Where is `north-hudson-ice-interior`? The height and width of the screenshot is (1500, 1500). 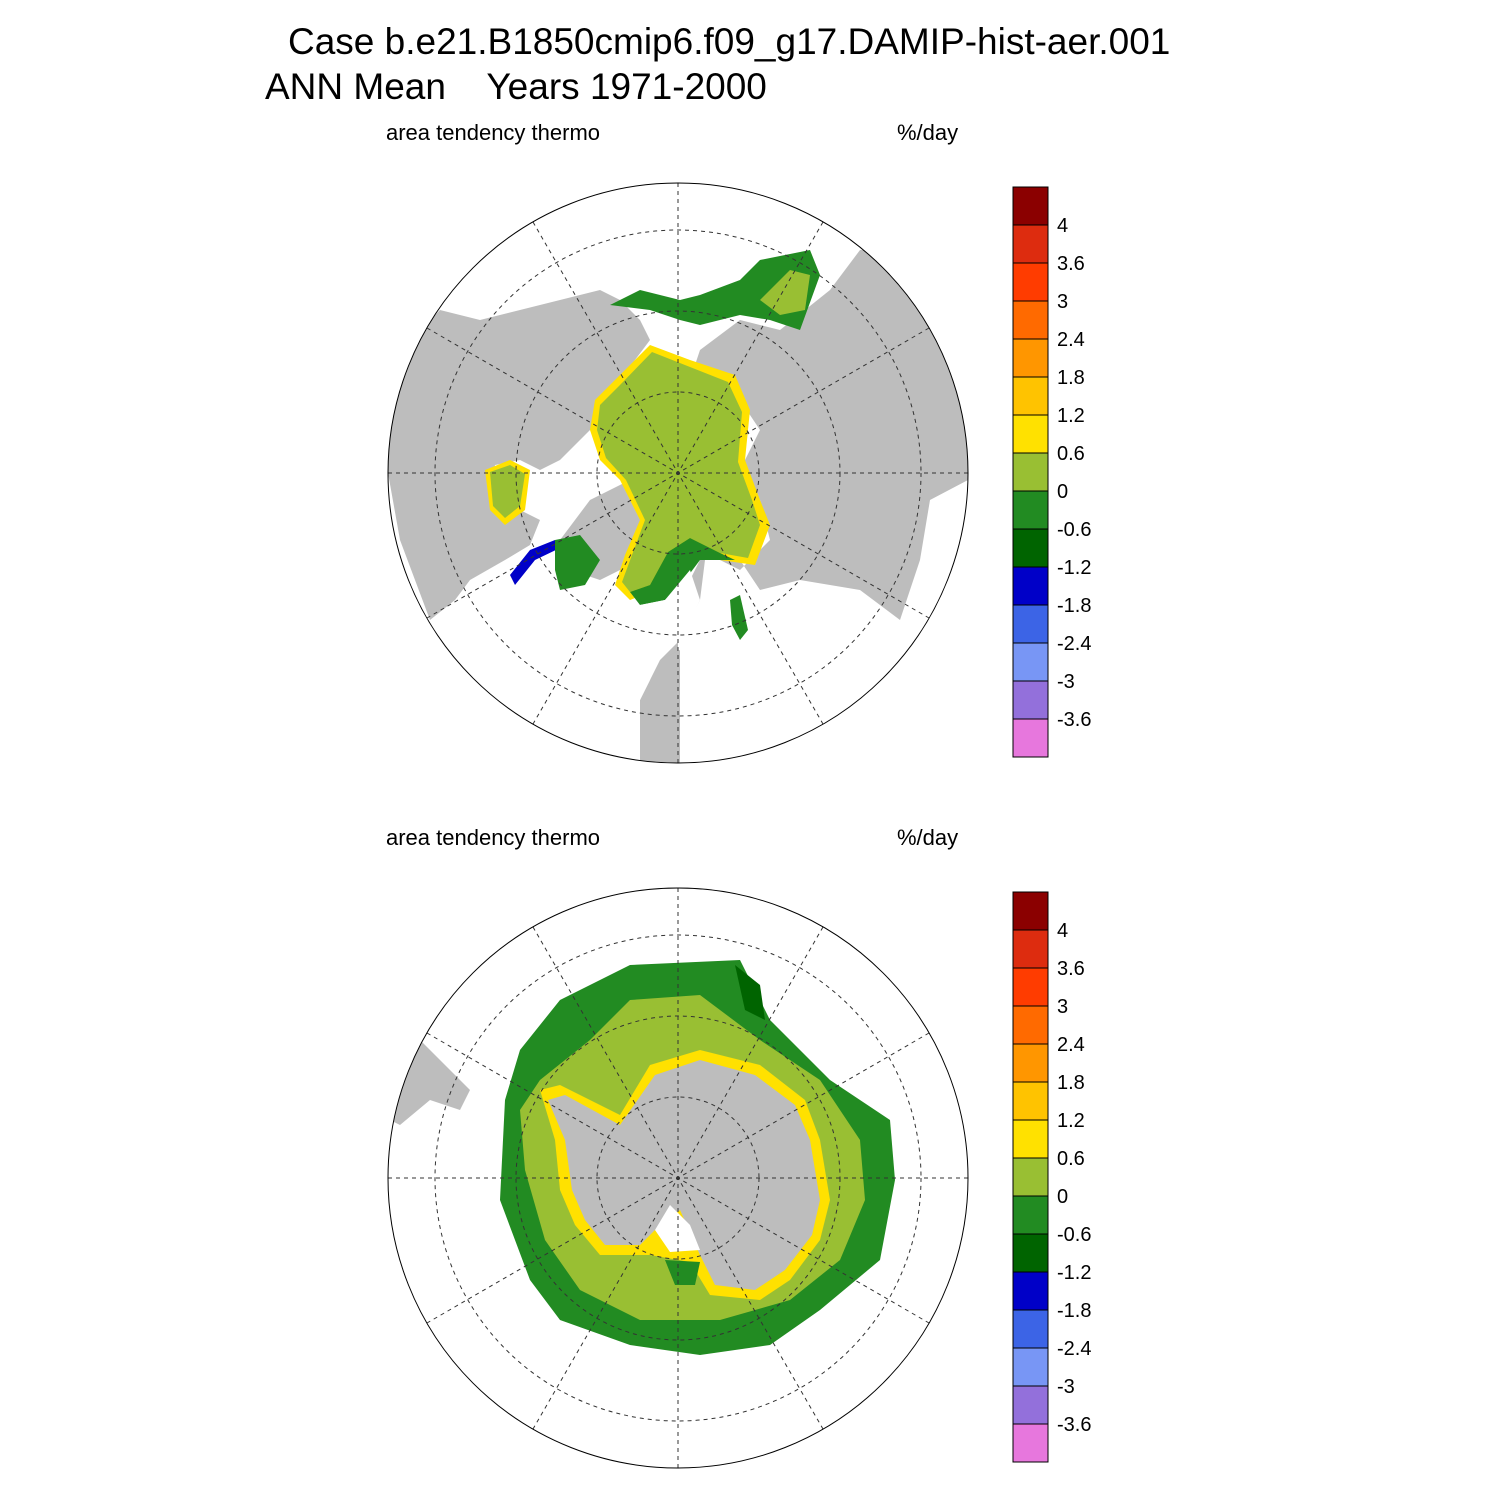
north-hudson-ice-interior is located at coordinates (507, 491).